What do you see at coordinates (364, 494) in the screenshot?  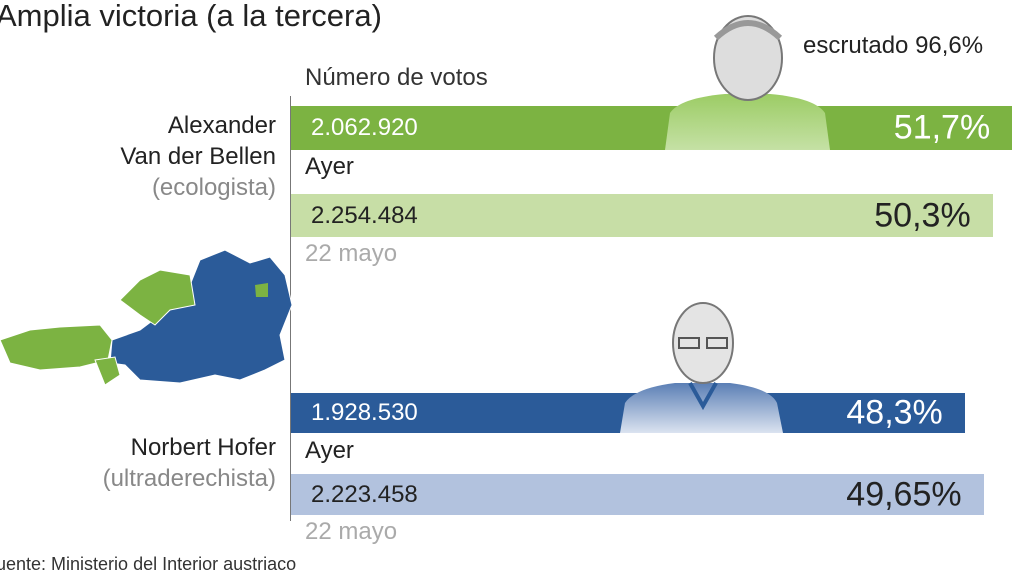 I see `votes-label: 2.223.458` at bounding box center [364, 494].